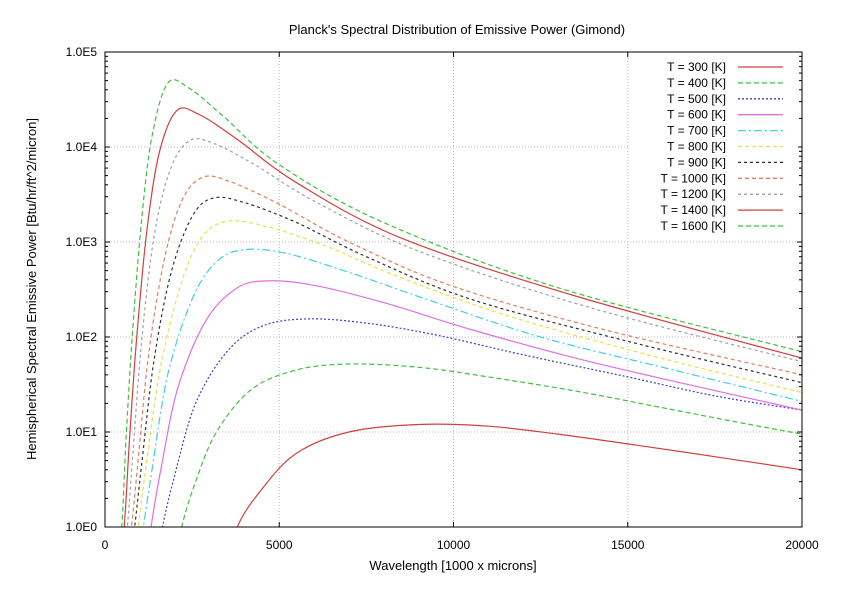 The image size is (854, 594). Describe the element at coordinates (454, 545) in the screenshot. I see `x-tick-label: 10000` at that location.